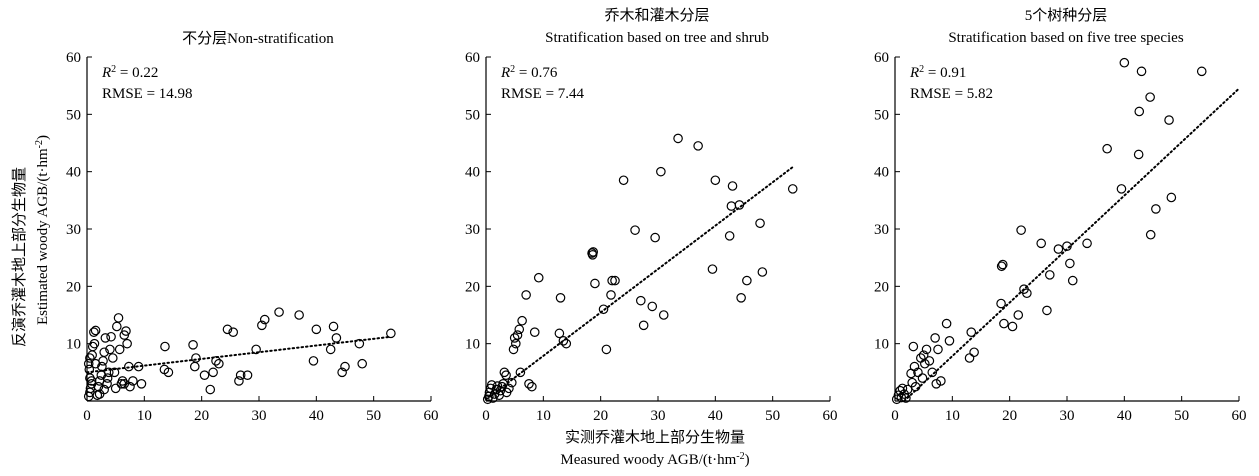 The width and height of the screenshot is (1259, 476). What do you see at coordinates (937, 73) in the screenshot?
I see `panel-3-r2: R2 = 0.91` at bounding box center [937, 73].